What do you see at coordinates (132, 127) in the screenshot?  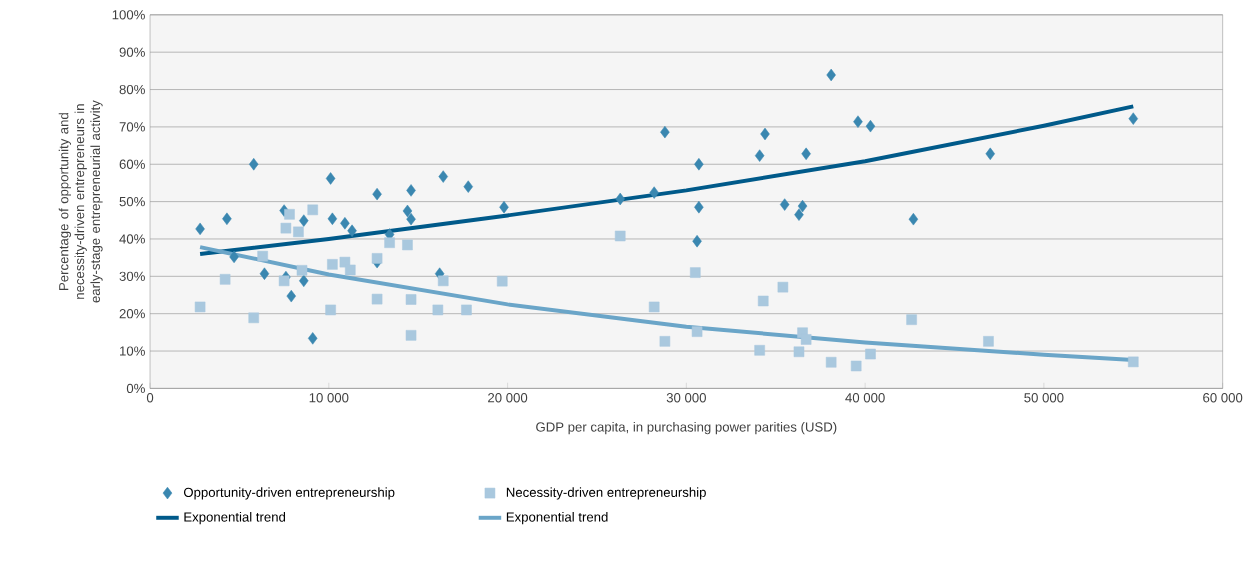 I see `y-tick-label: 70%` at bounding box center [132, 127].